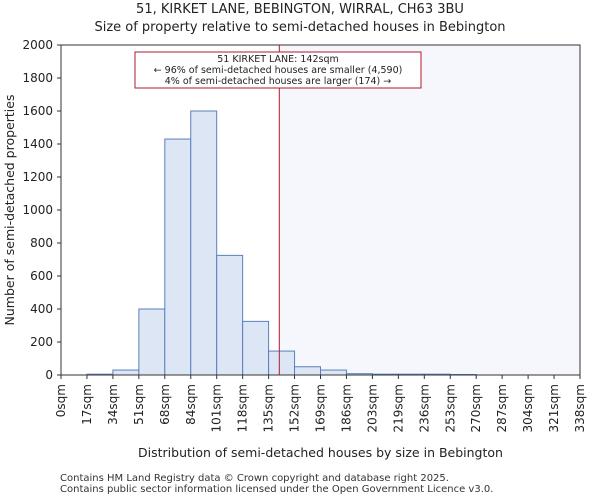 This screenshot has width=600, height=500. What do you see at coordinates (282, 363) in the screenshot?
I see `bar-135sqm` at bounding box center [282, 363].